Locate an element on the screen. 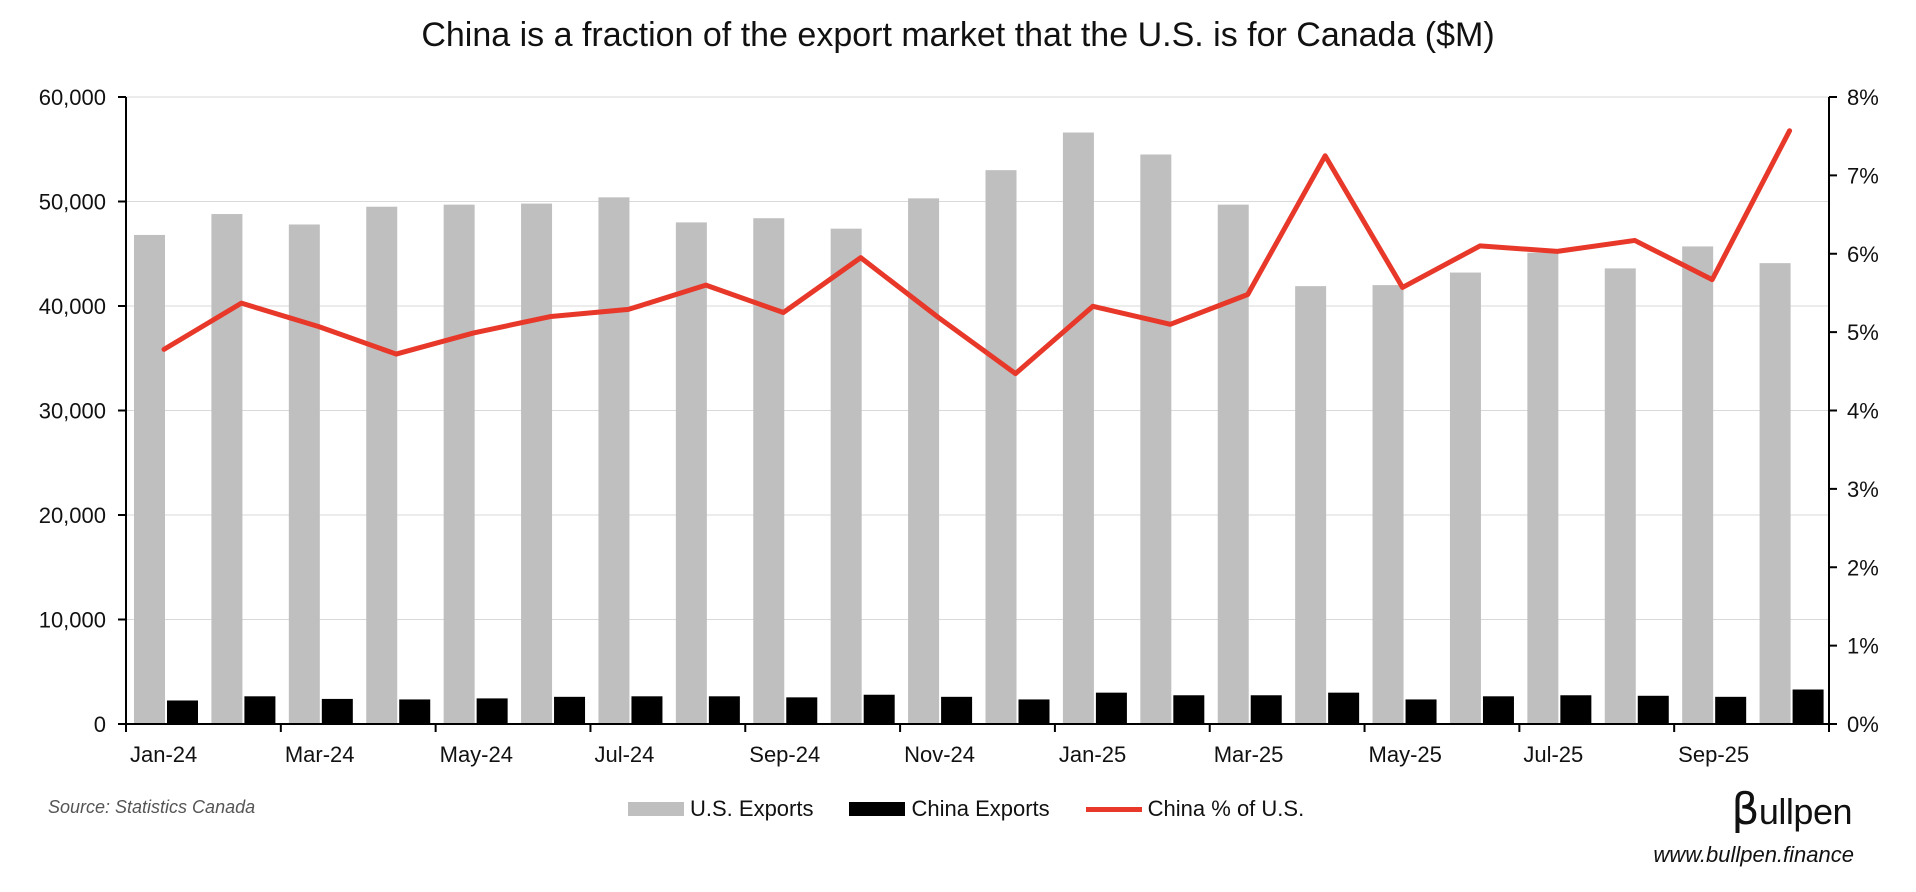 This screenshot has height=892, width=1916. legend-swatch-us-exports is located at coordinates (656, 809).